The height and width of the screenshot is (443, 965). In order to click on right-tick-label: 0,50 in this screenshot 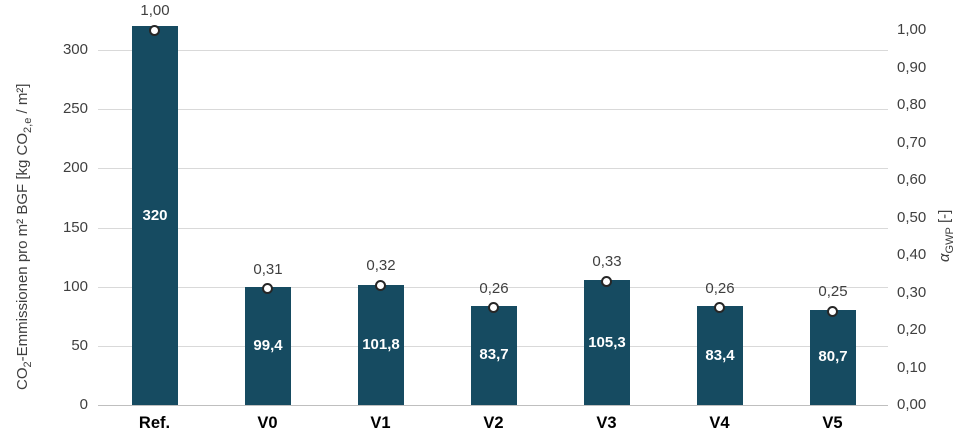, I will do `click(912, 217)`.